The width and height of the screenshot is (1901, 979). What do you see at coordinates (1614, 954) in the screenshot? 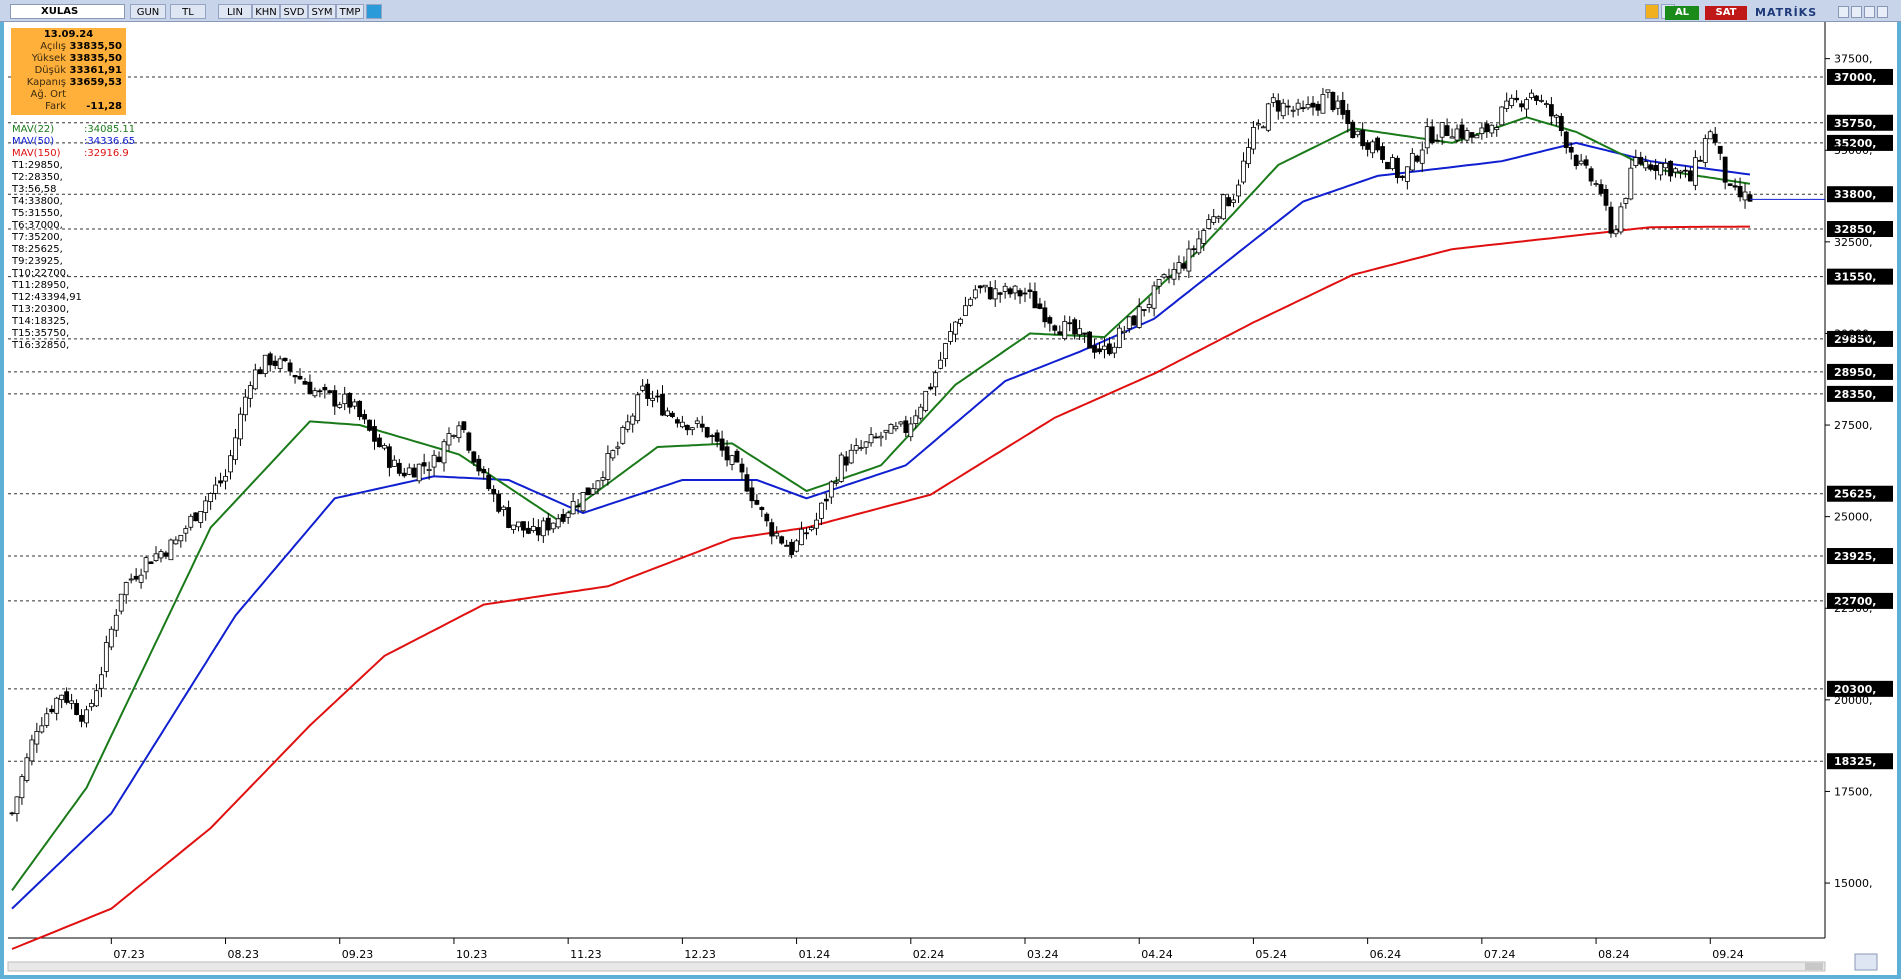
I see `x-tick-label: 08.24` at bounding box center [1614, 954].